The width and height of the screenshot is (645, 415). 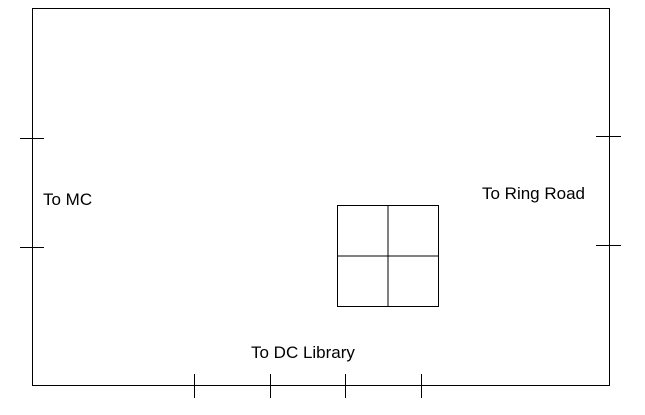 What do you see at coordinates (388, 256) in the screenshot?
I see `grid-block` at bounding box center [388, 256].